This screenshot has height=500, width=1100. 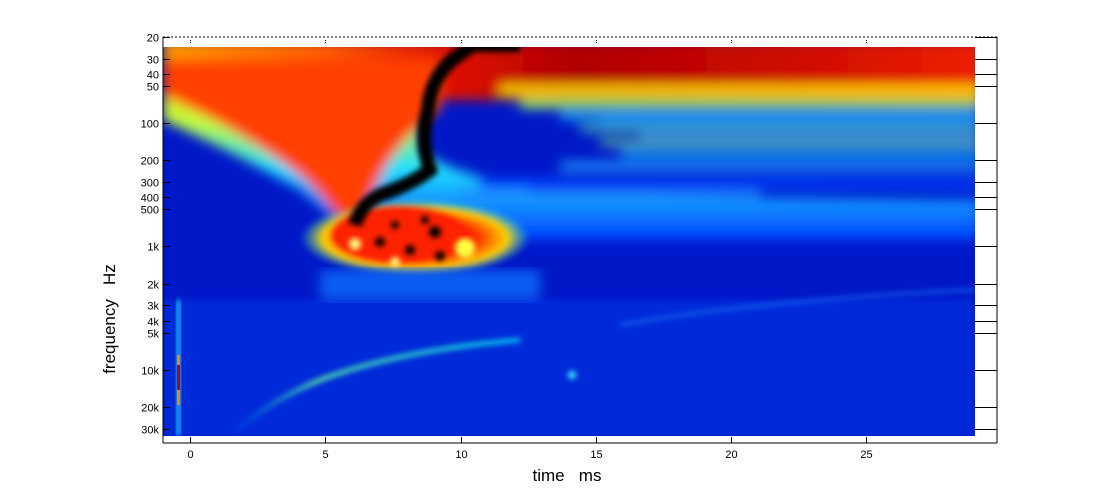 I want to click on x-tick-label: 15, so click(x=596, y=455).